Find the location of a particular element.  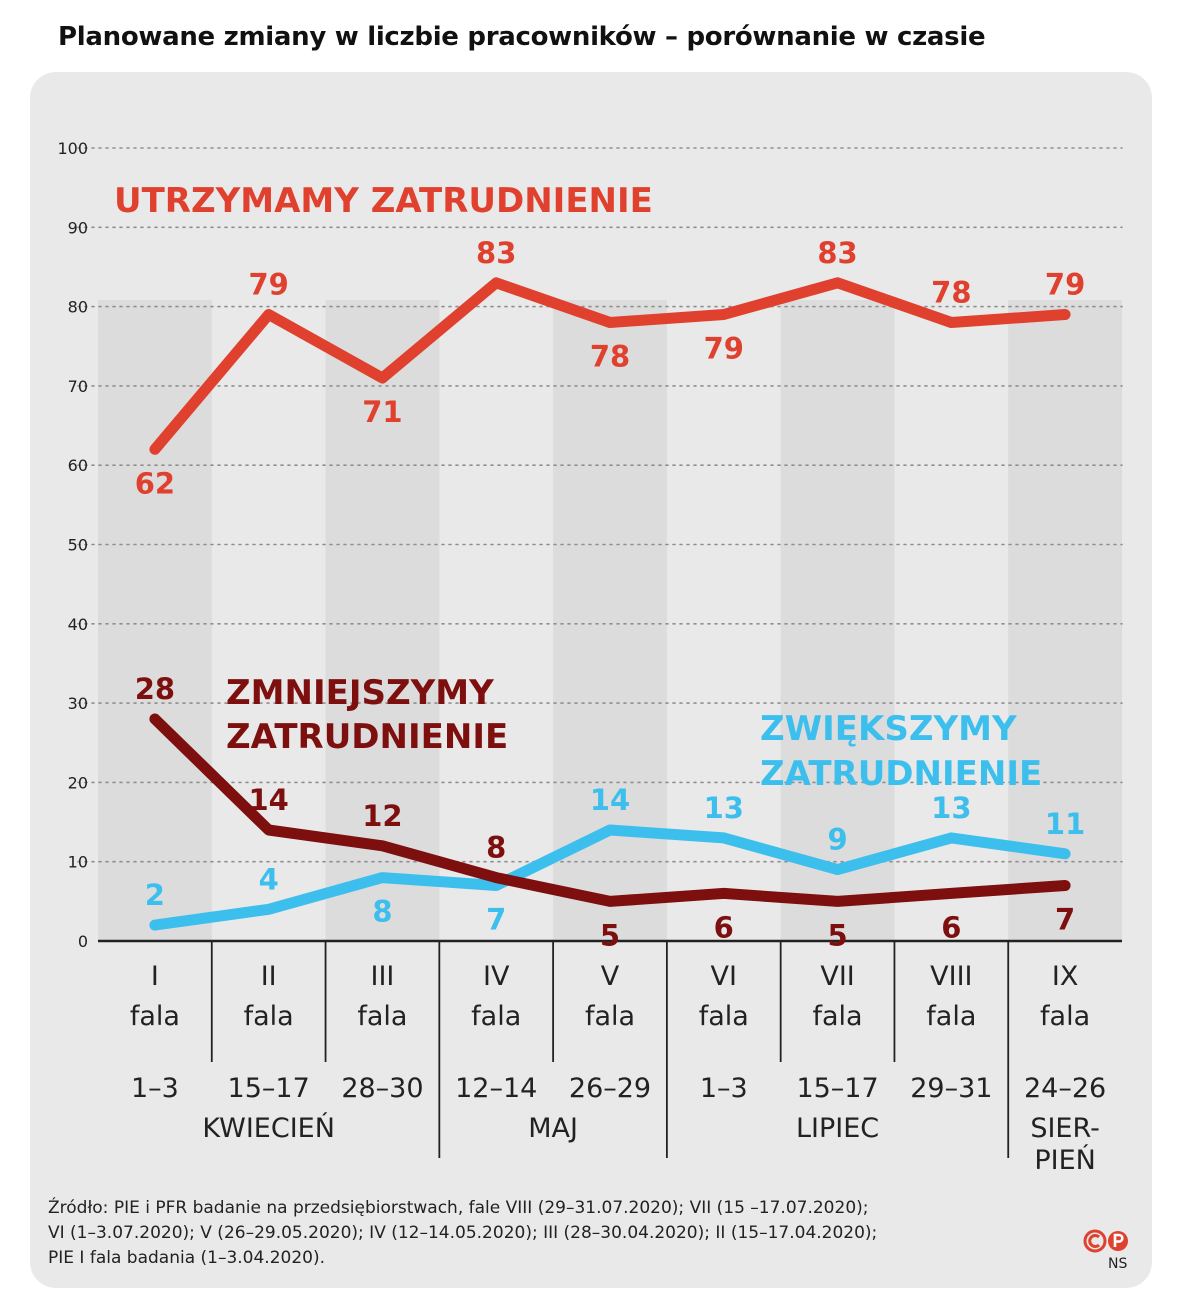

x-tick-wave: IV is located at coordinates (496, 976).